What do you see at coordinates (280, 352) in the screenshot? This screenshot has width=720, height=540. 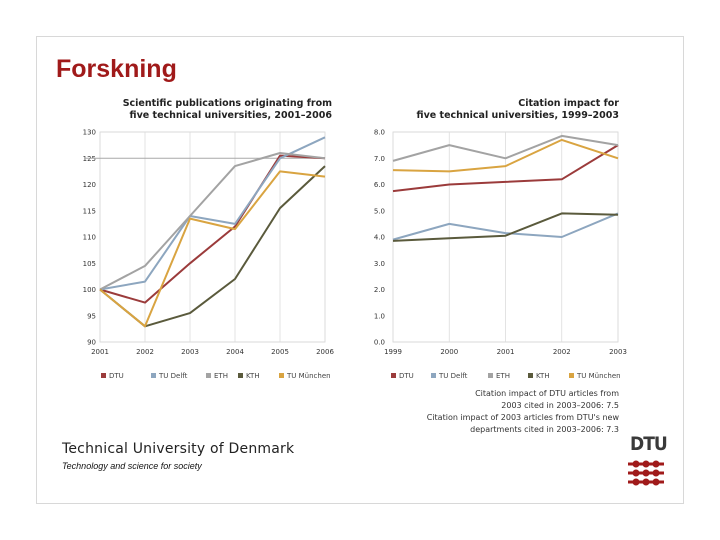 I see `pubs-x-tick-label: 2005` at bounding box center [280, 352].